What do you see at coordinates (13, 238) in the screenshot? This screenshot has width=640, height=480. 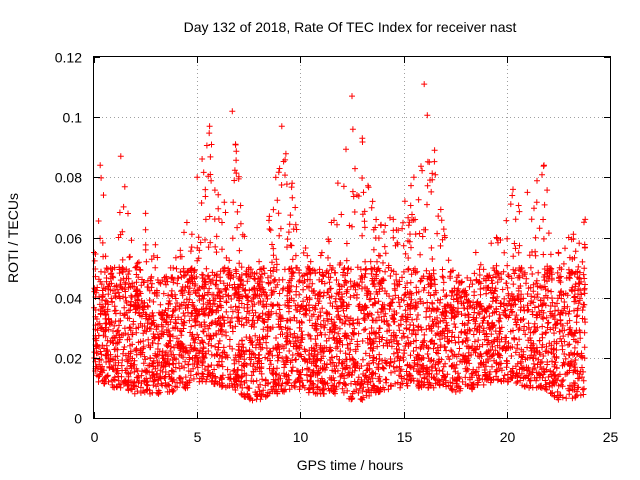 I see `y-axis-label: ROTI / TECUs` at bounding box center [13, 238].